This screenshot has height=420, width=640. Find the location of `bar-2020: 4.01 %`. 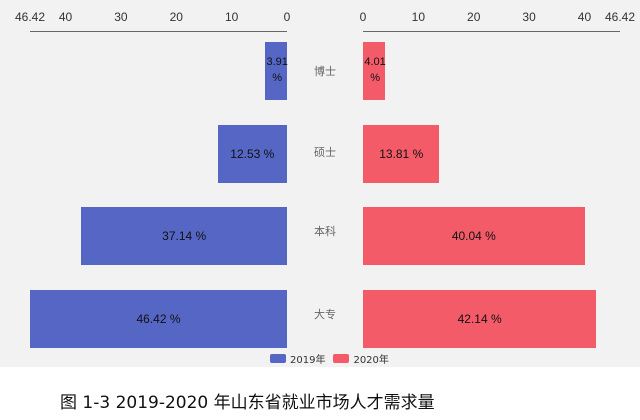

bar-2020: 4.01 % is located at coordinates (374, 71).